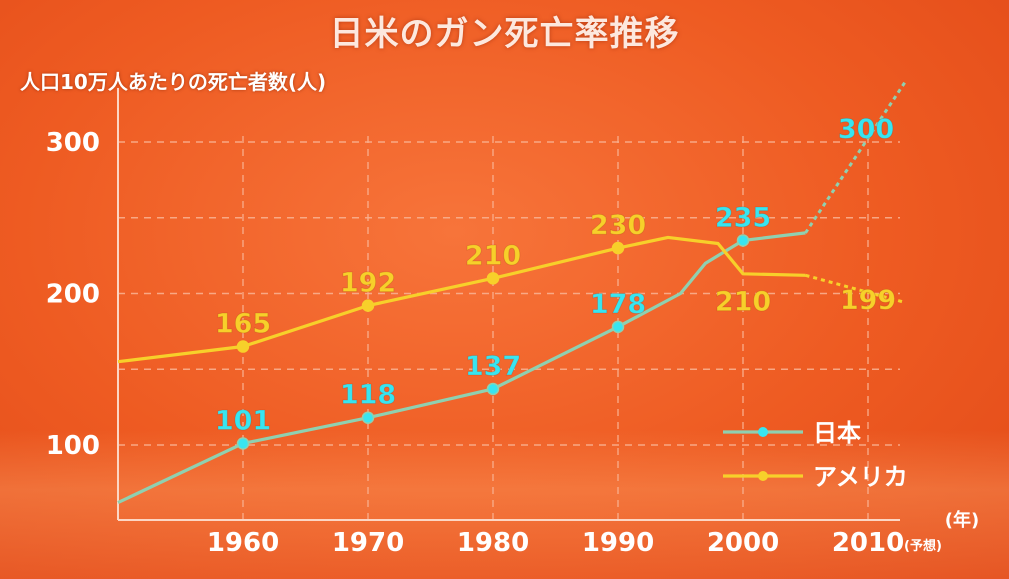 The width and height of the screenshot is (1009, 579). What do you see at coordinates (923, 546) in the screenshot?
I see `x-tick-suffix: (予想)` at bounding box center [923, 546].